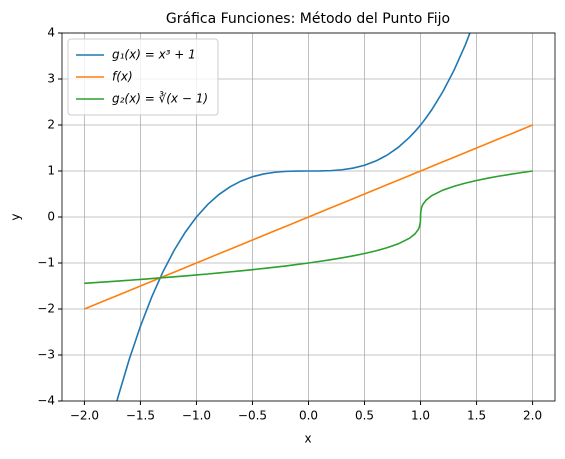  I want to click on x-tick-label: −1.5, so click(140, 416).